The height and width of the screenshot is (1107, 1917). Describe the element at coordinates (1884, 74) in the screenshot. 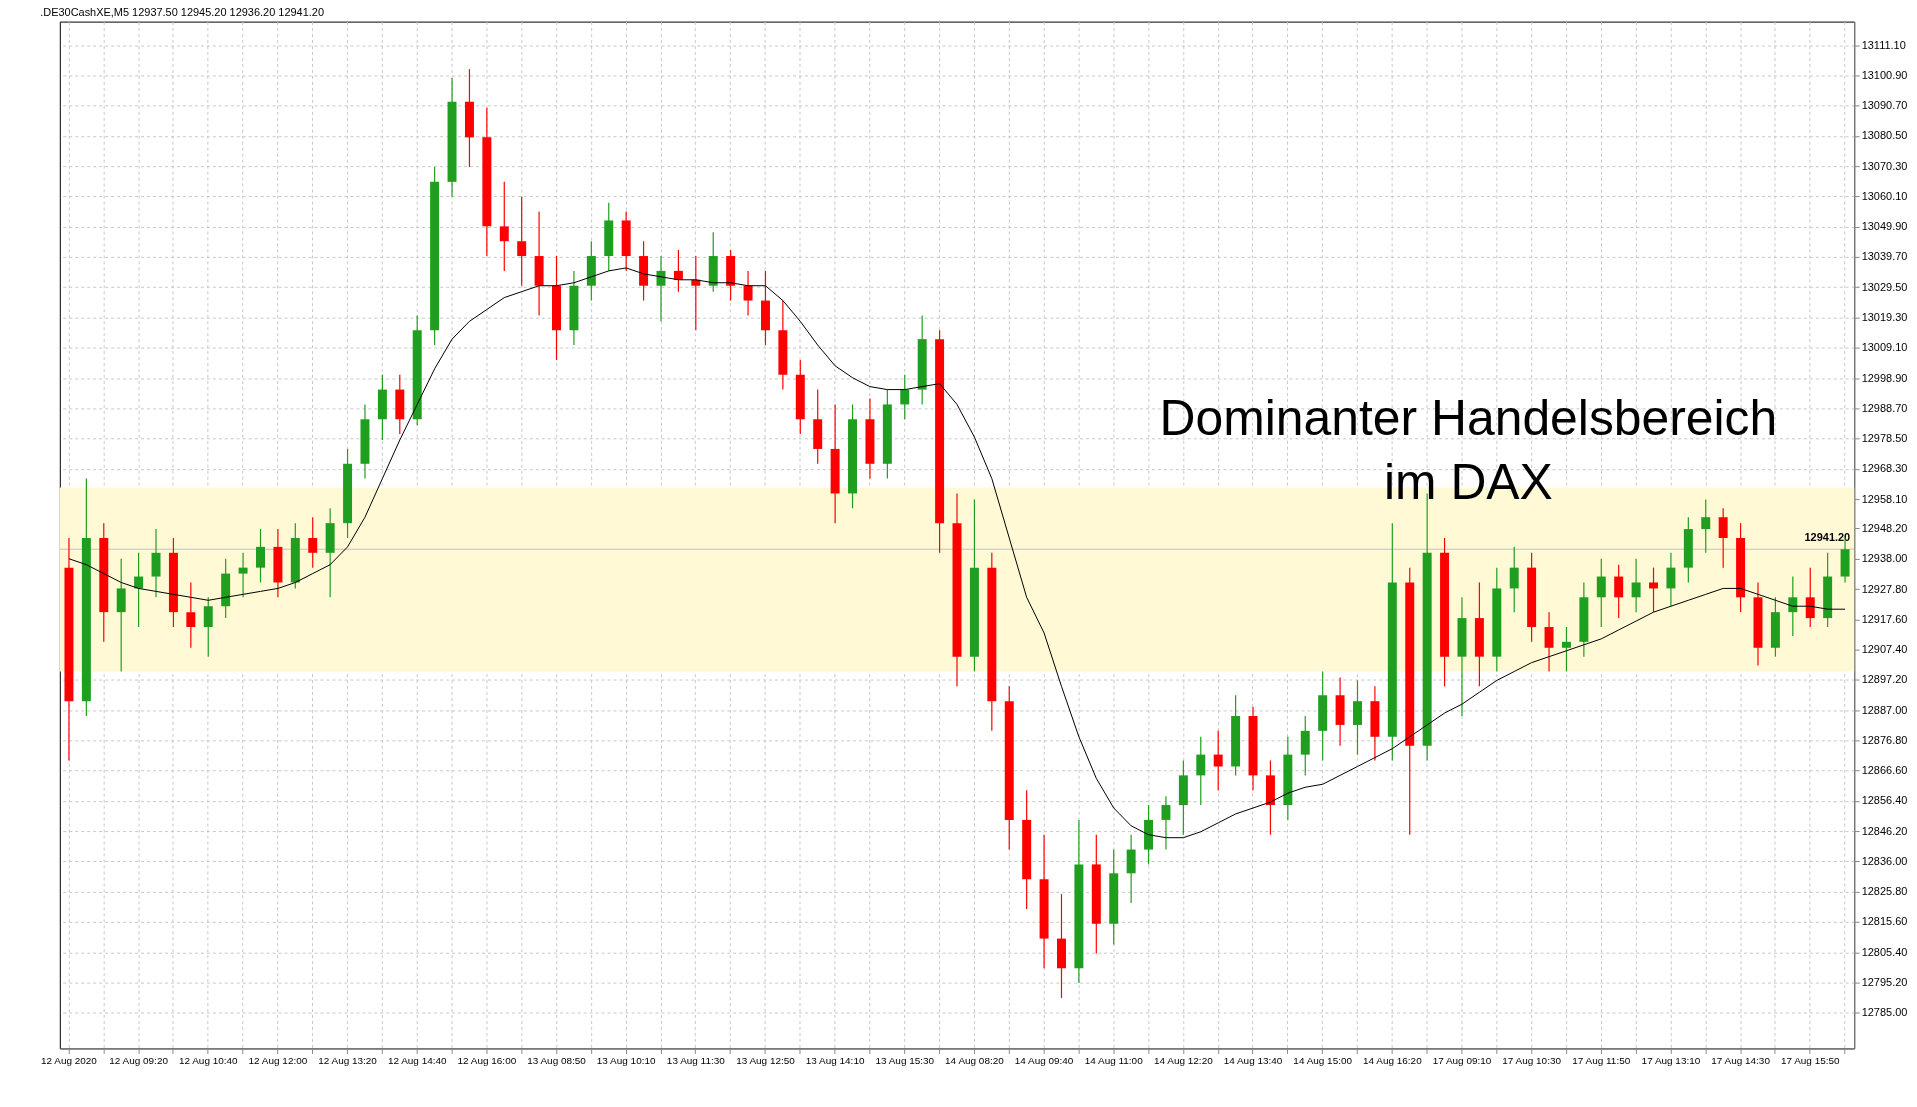

I see `y-tick-label: 13100.90` at that location.